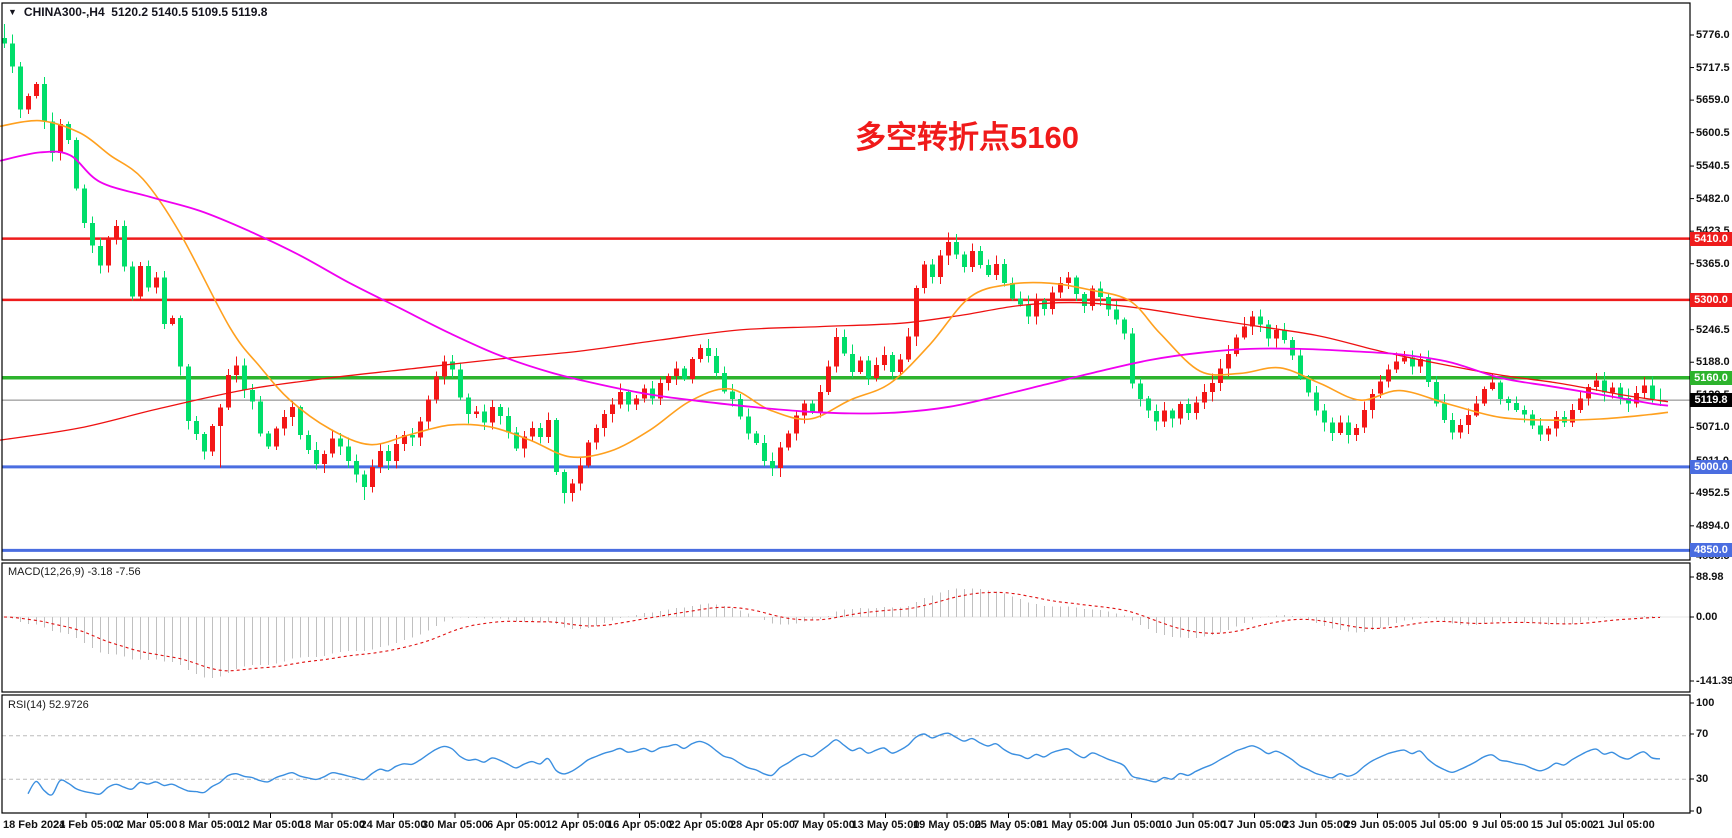 The height and width of the screenshot is (838, 1732). What do you see at coordinates (1699, 811) in the screenshot?
I see `rsi-axis-label: 0` at bounding box center [1699, 811].